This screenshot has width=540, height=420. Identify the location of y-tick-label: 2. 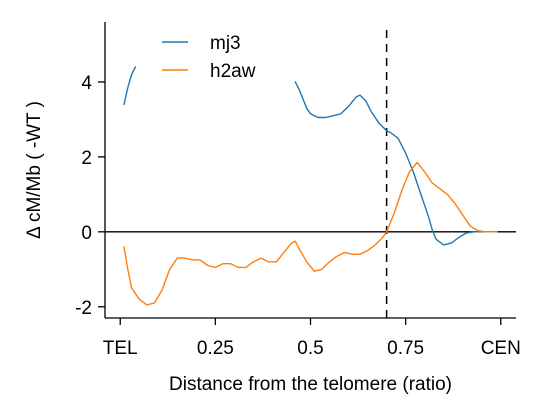
(86, 158).